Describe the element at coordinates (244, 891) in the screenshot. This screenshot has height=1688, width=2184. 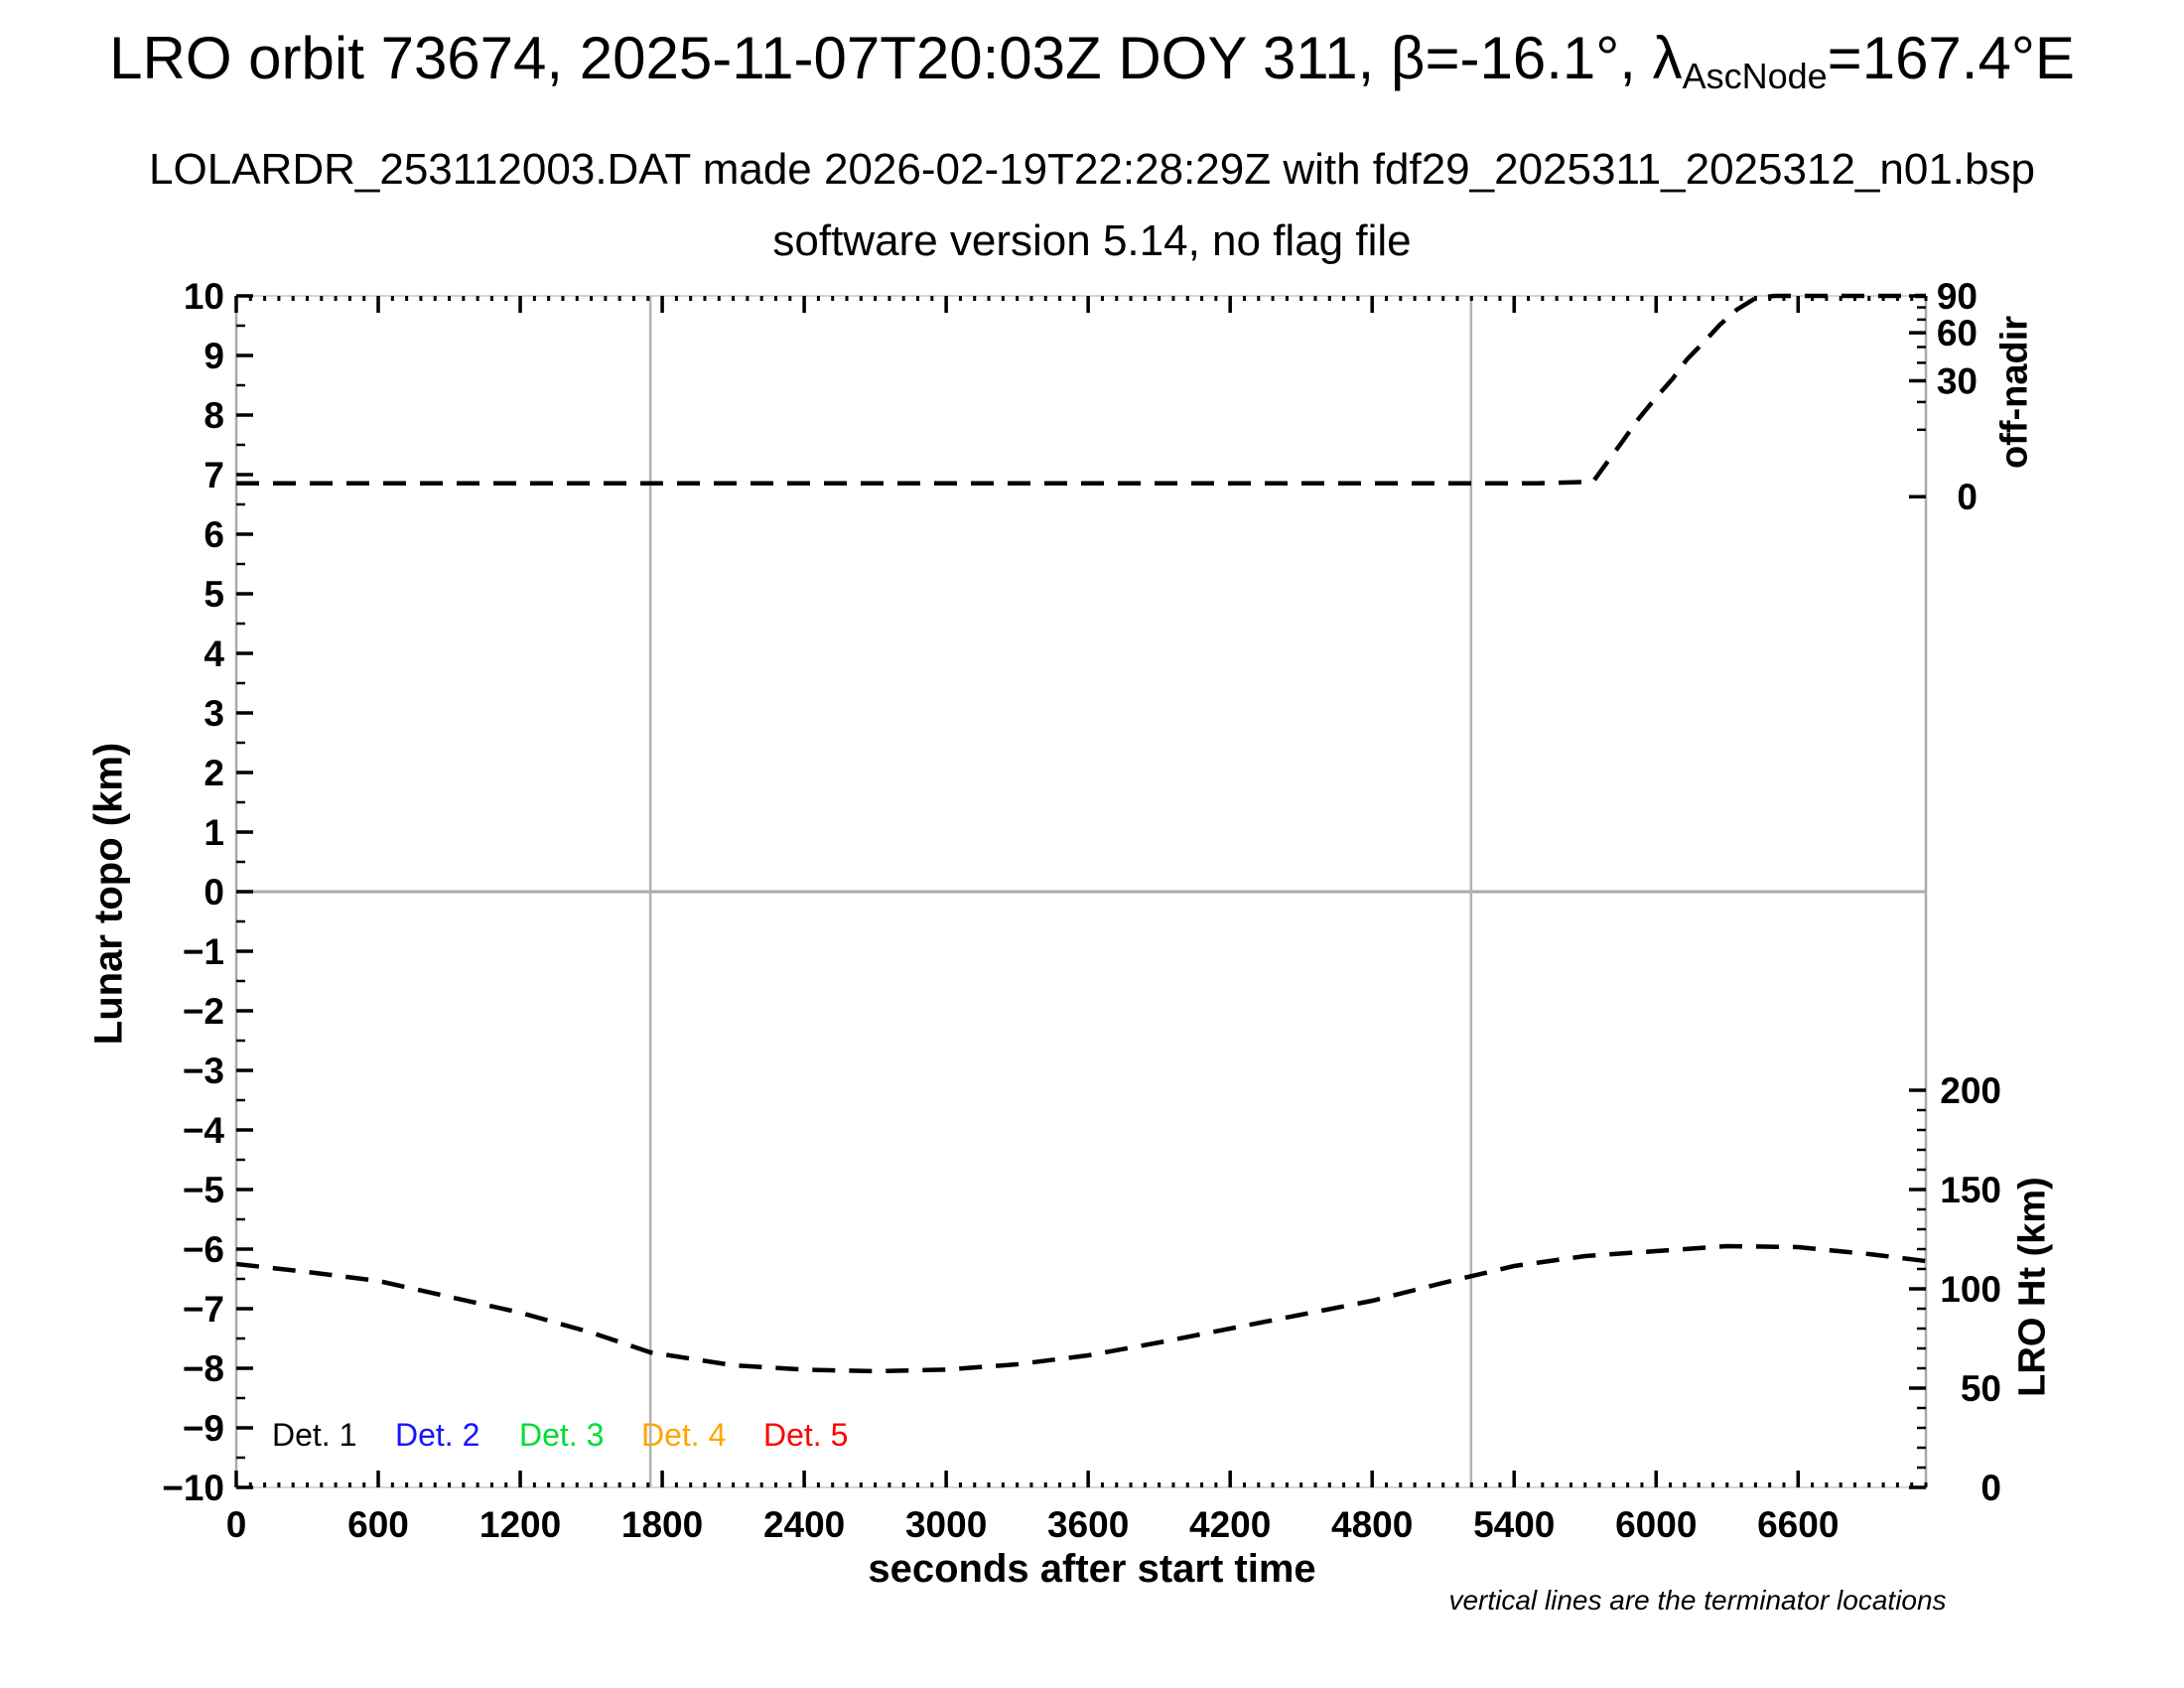
I see `y-major-minor-ticks` at that location.